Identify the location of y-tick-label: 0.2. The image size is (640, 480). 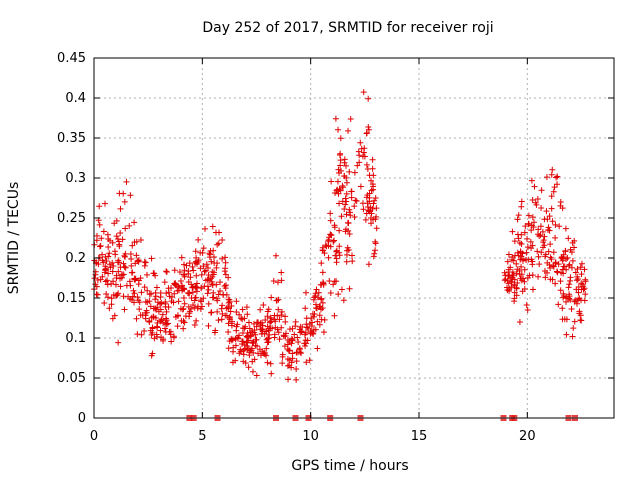
(75, 258).